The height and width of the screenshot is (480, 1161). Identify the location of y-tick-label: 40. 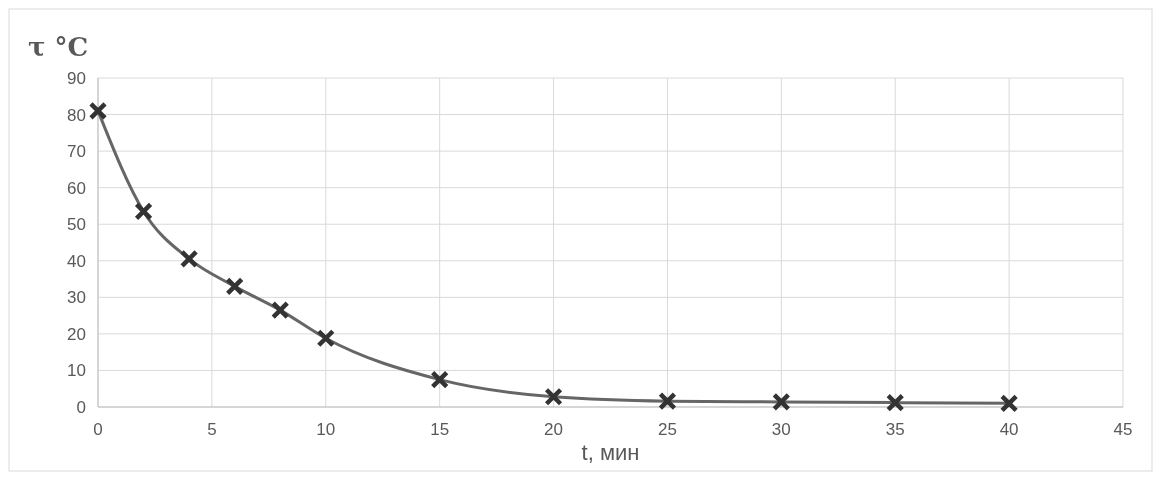
(76, 261).